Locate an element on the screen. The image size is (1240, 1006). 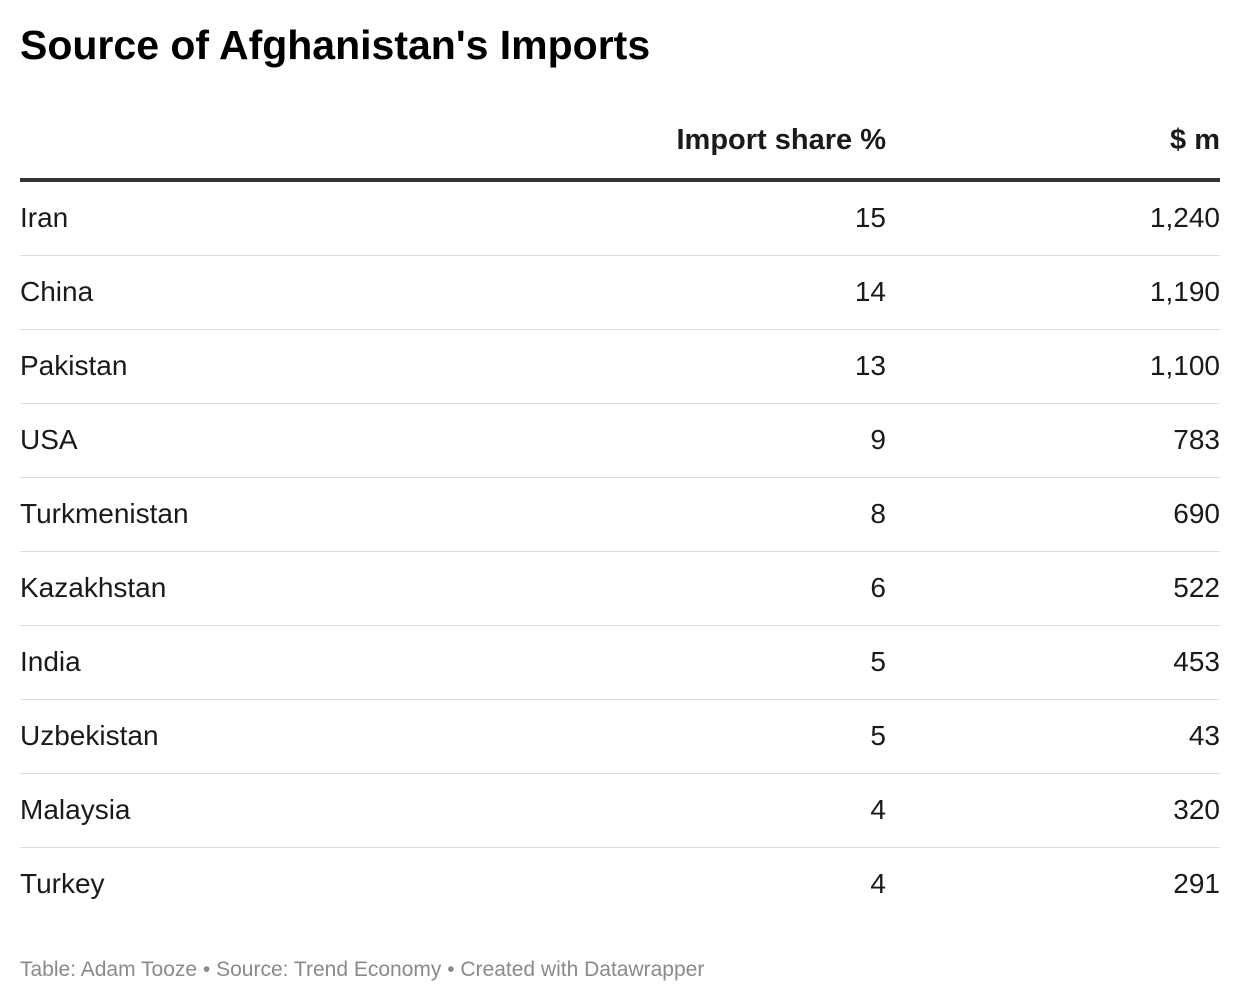
table-row: Uzbekistan 5 43 is located at coordinates (620, 737).